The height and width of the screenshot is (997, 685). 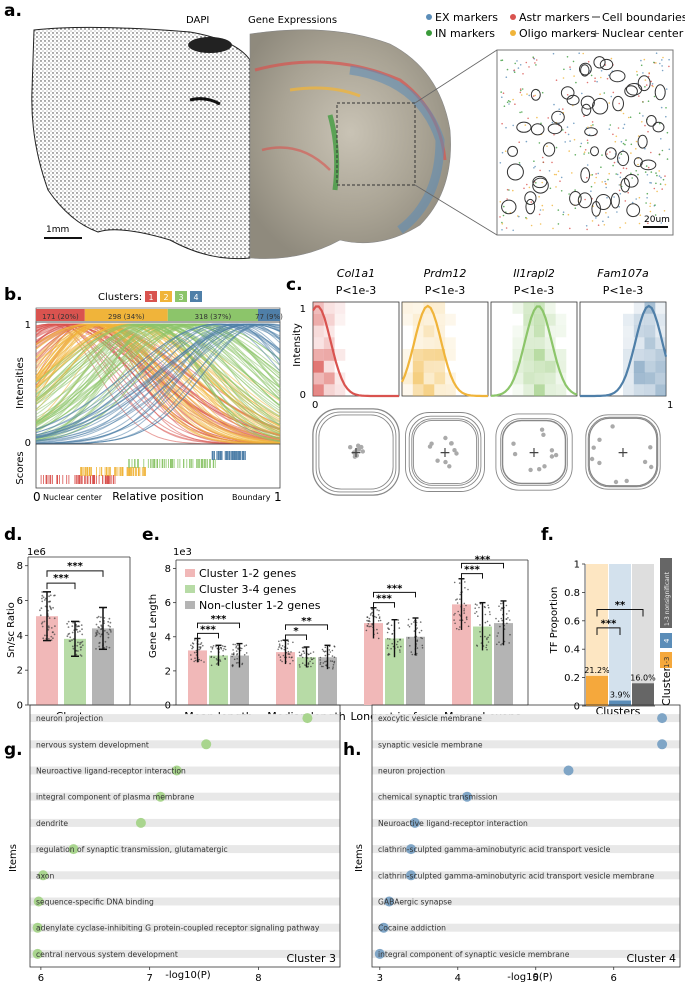 What do you see at coordinates (115, 797) in the screenshot?
I see `term-label: integral component of plasma membrane` at bounding box center [115, 797].